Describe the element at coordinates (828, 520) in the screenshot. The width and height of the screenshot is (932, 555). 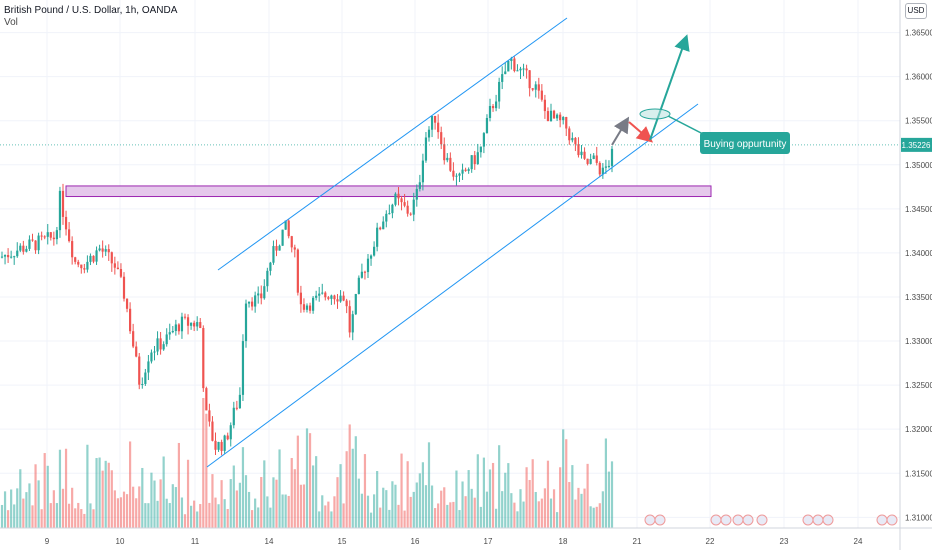
I see `event-flag-icon` at that location.